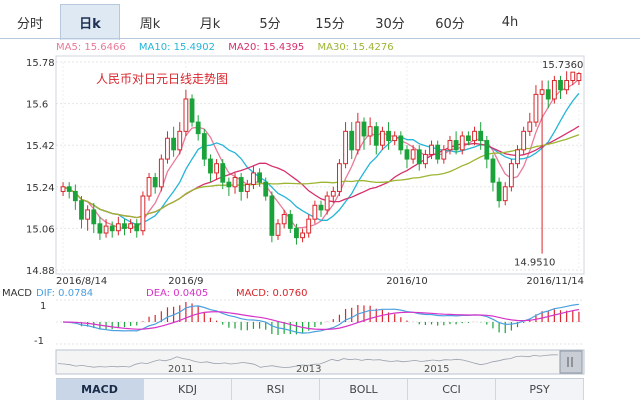 The height and width of the screenshot is (400, 640). What do you see at coordinates (40, 271) in the screenshot?
I see `y-tick-label: 14.88` at bounding box center [40, 271].